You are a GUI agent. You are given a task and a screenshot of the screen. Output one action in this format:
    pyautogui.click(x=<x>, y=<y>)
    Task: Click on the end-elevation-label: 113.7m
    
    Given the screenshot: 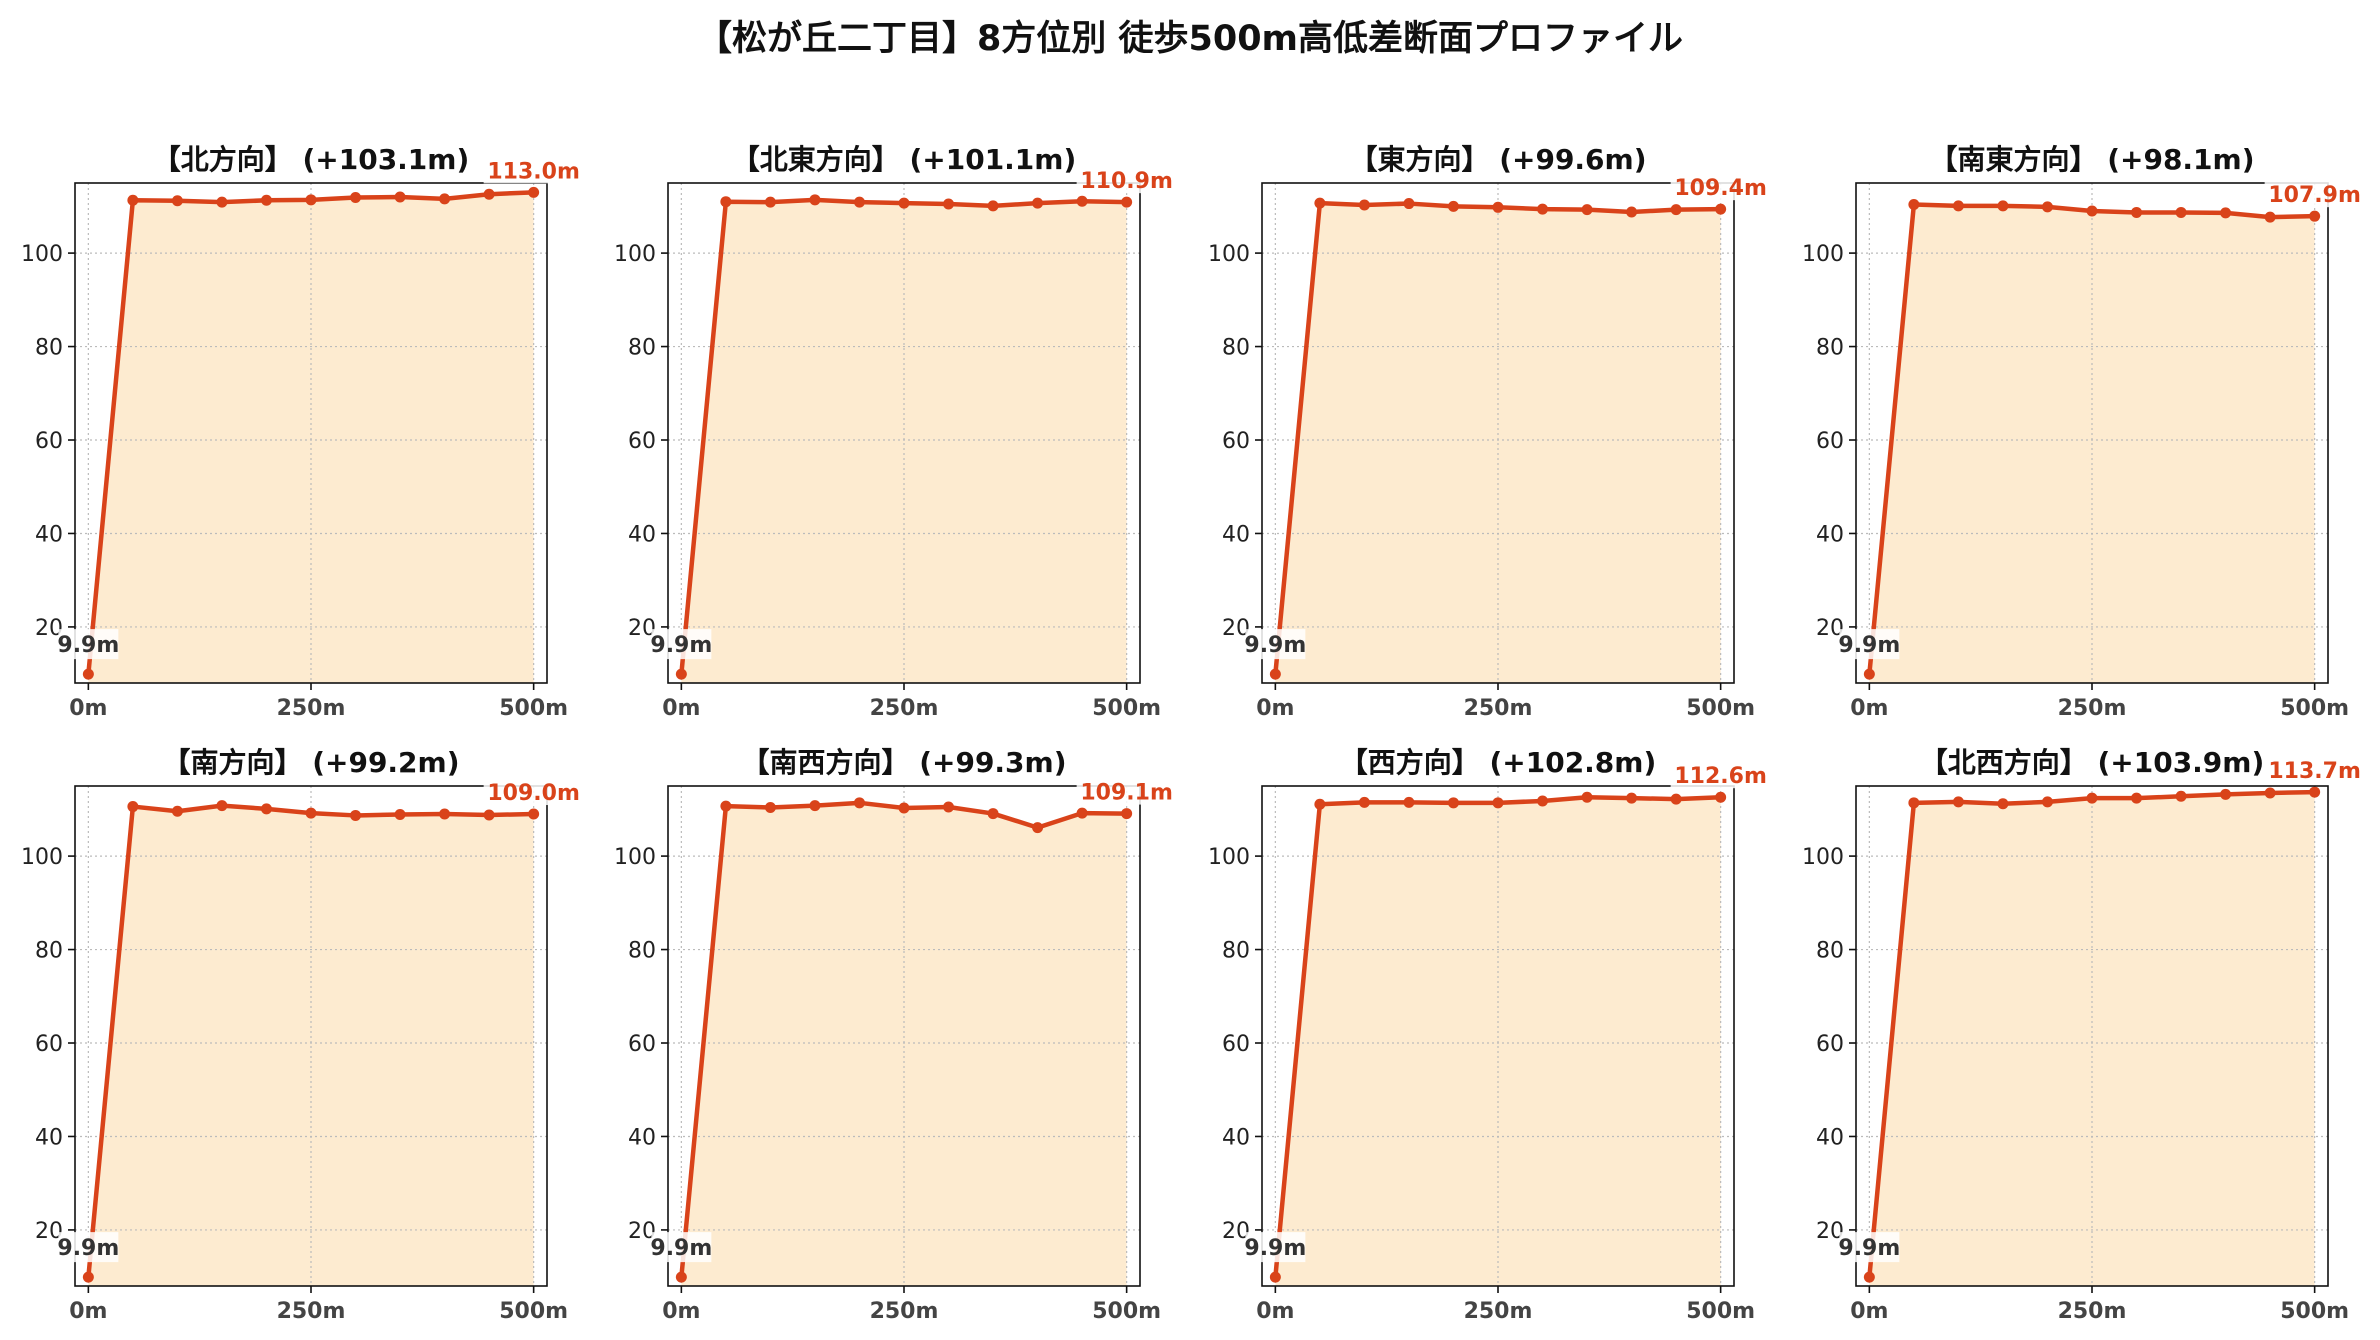 What is the action you would take?
    pyautogui.click(x=2314, y=771)
    